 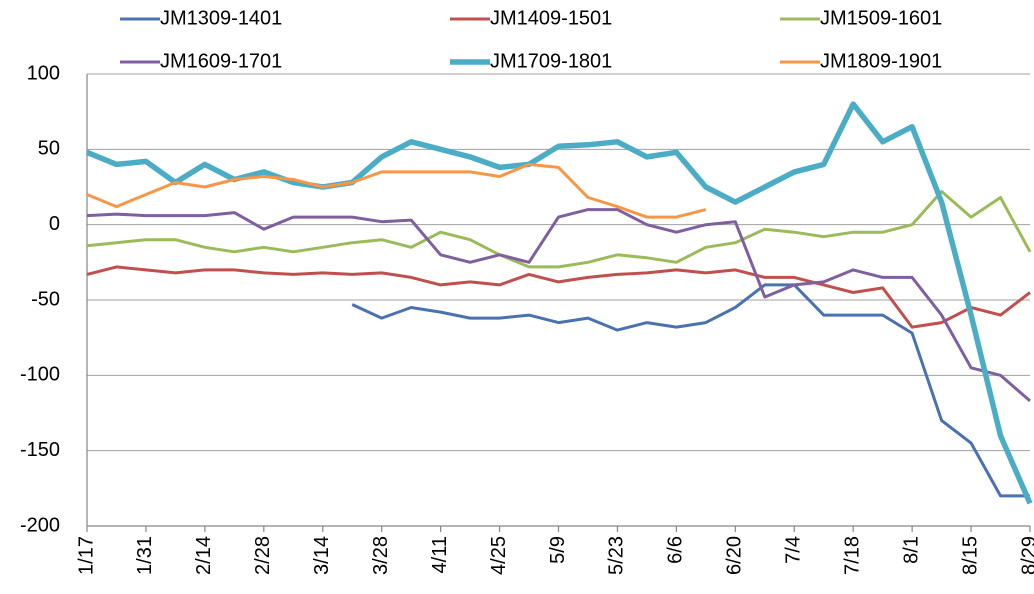 What do you see at coordinates (40, 525) in the screenshot?
I see `y-tick-label: -200` at bounding box center [40, 525].